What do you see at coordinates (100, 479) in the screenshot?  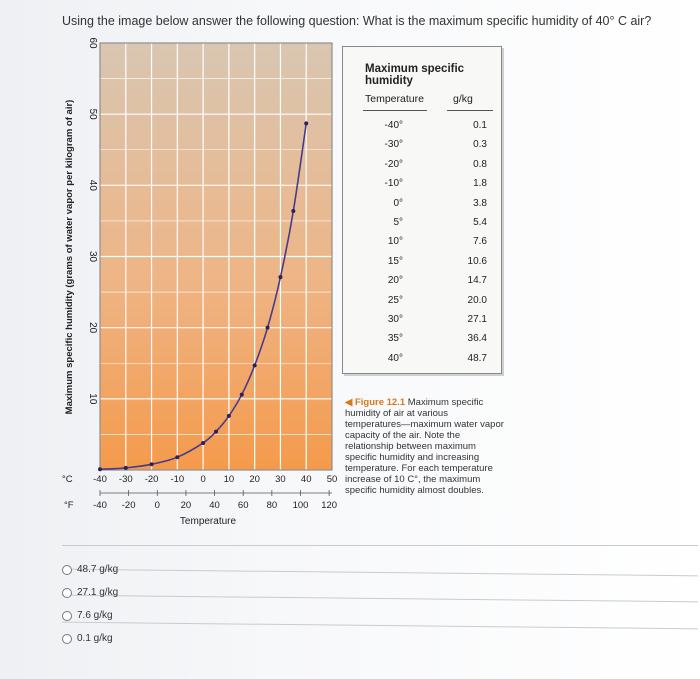 I see `celsius-tick-label: -40` at bounding box center [100, 479].